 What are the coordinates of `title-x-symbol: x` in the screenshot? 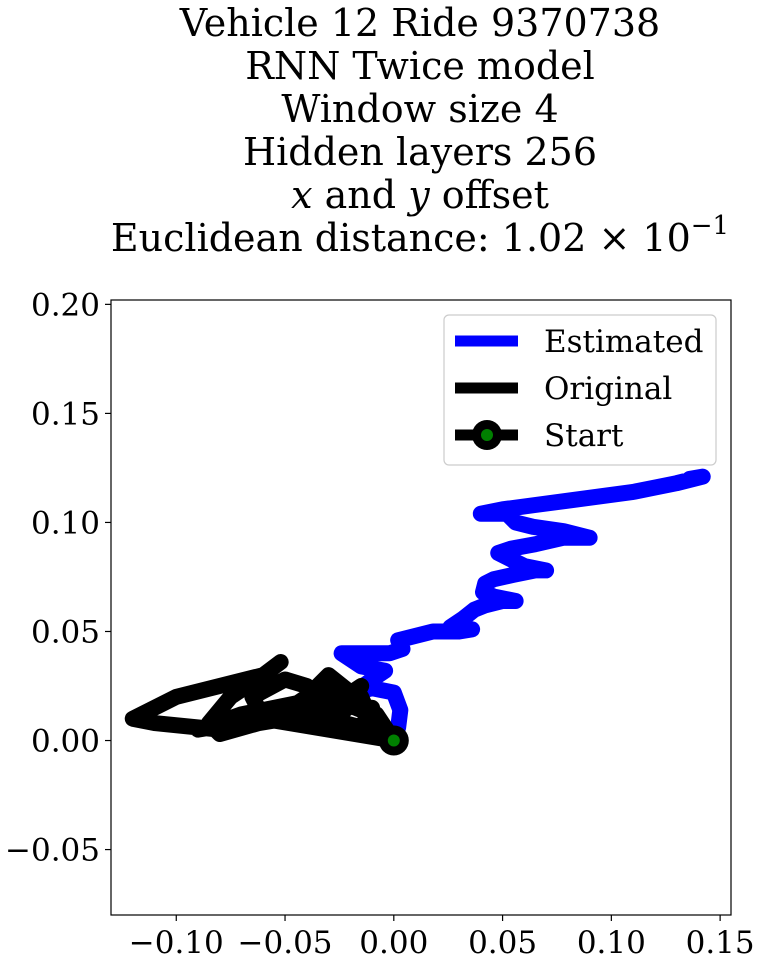 It's located at (301, 195).